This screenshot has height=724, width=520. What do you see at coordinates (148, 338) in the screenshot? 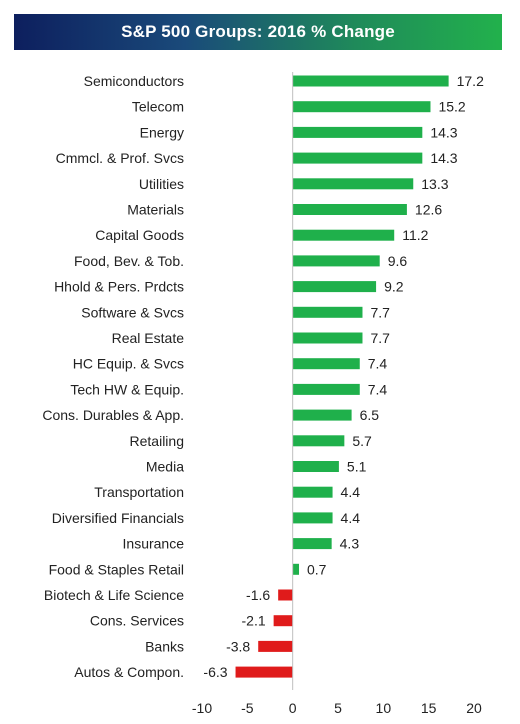
I see `category-label-10: Real Estate` at bounding box center [148, 338].